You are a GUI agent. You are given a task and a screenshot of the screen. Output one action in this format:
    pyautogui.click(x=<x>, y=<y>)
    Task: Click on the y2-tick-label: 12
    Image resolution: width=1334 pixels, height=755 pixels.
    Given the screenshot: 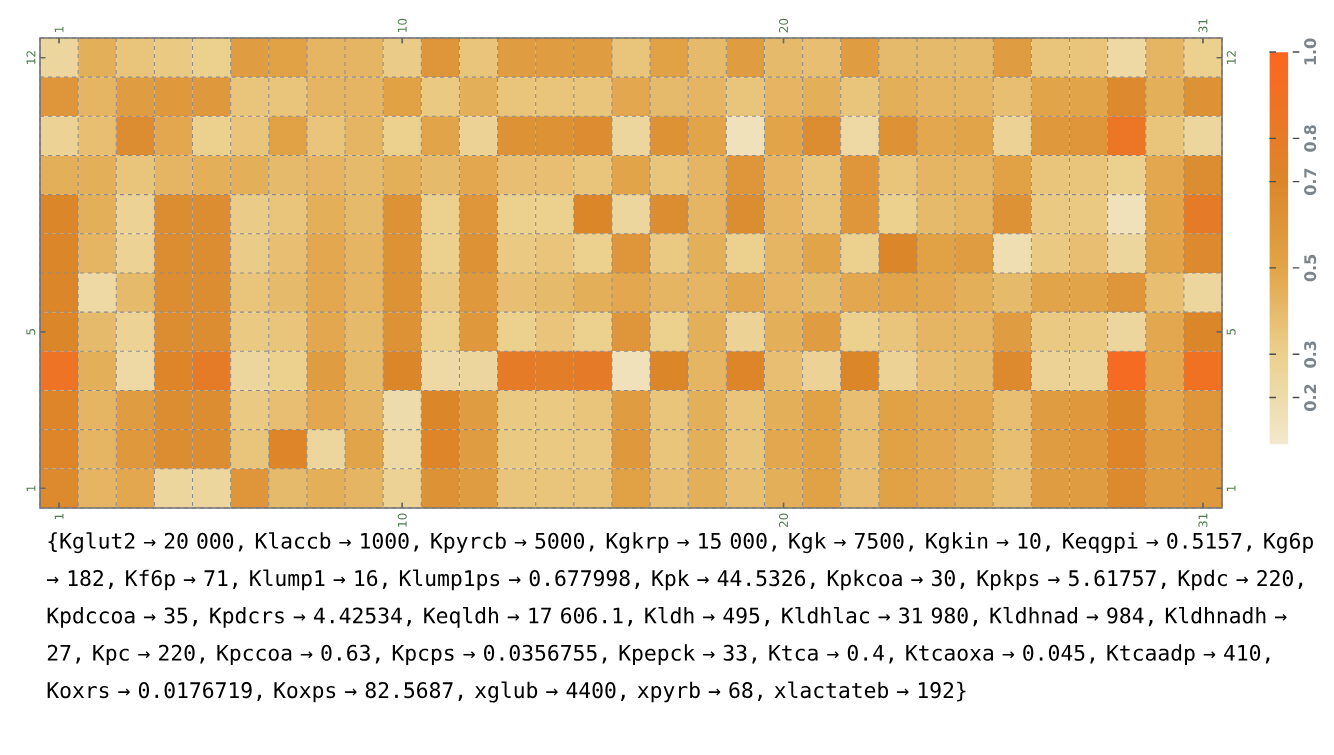 What is the action you would take?
    pyautogui.click(x=1231, y=57)
    